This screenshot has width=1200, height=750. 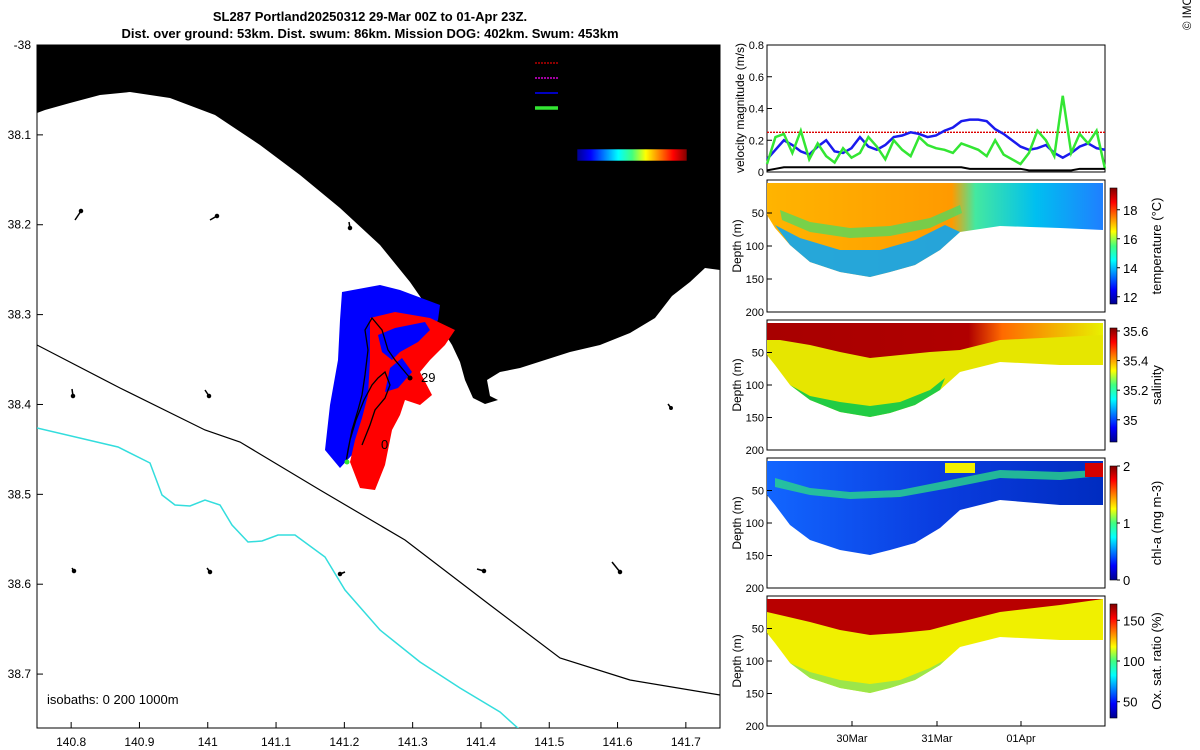 What do you see at coordinates (936, 132) in the screenshot?
I see `velocity-net-glider-series` at bounding box center [936, 132].